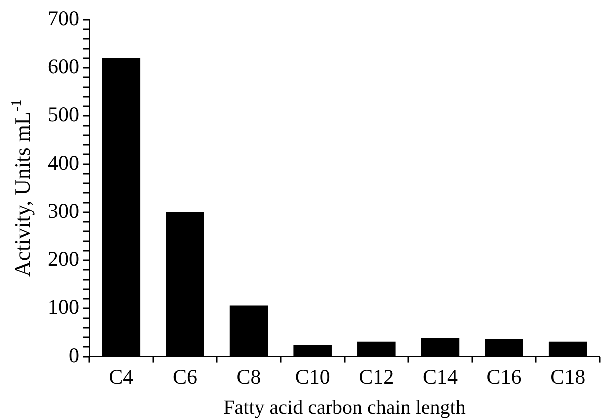  Describe the element at coordinates (376, 376) in the screenshot. I see `x-tick-label: C12` at that location.